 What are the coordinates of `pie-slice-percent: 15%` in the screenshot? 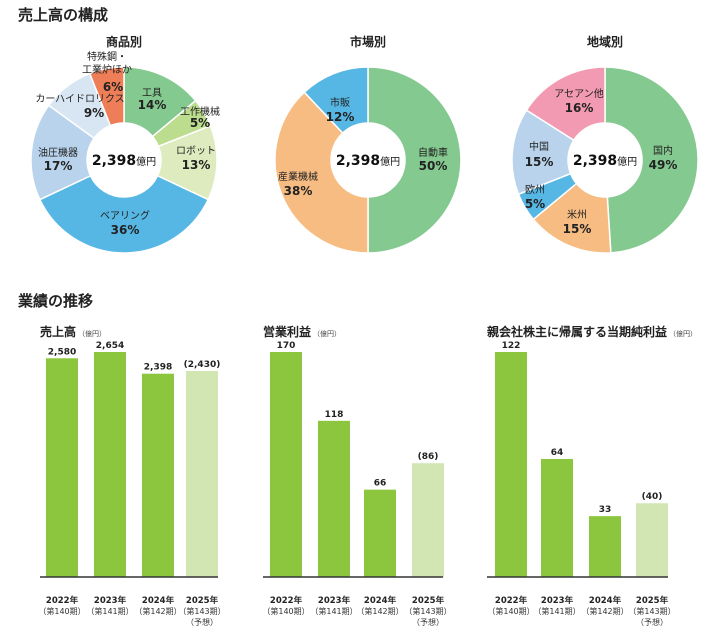 It's located at (577, 229).